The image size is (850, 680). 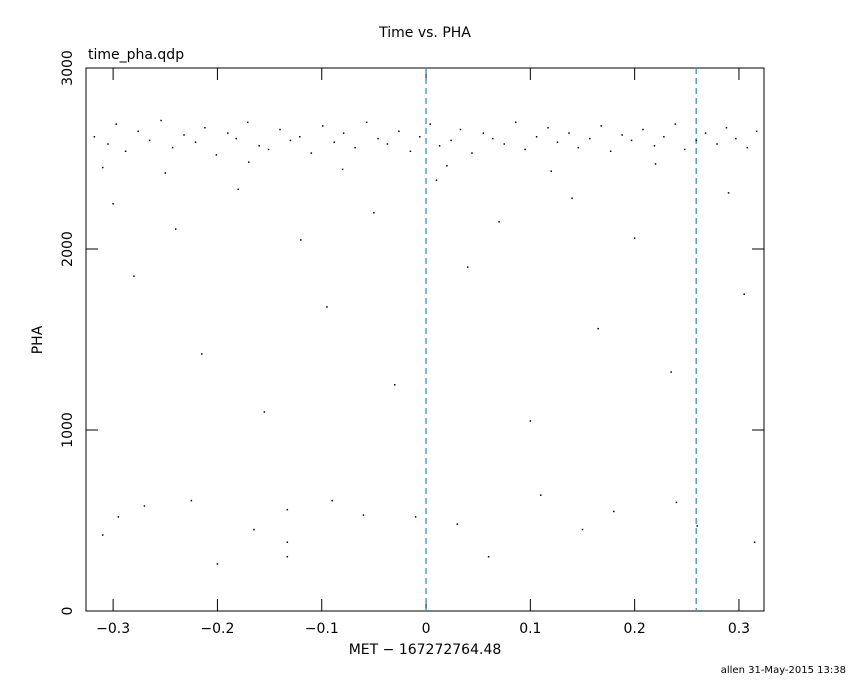 I want to click on chart-title: Time vs. PHA, so click(x=424, y=33).